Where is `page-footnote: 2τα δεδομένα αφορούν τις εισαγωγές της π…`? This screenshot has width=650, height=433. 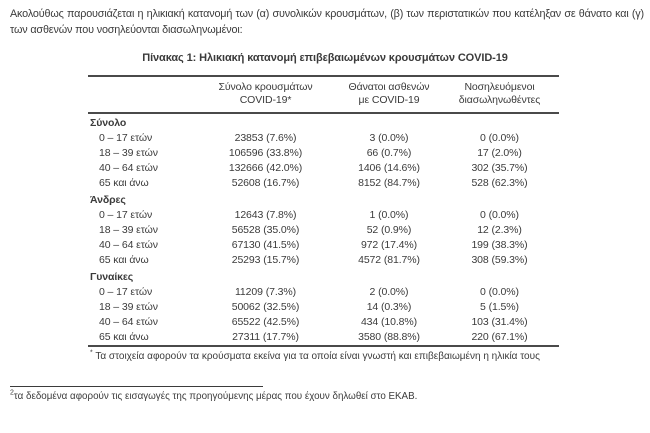 page-footnote: 2τα δεδομένα αφορούν τις εισαγωγές της π… is located at coordinates (320, 396).